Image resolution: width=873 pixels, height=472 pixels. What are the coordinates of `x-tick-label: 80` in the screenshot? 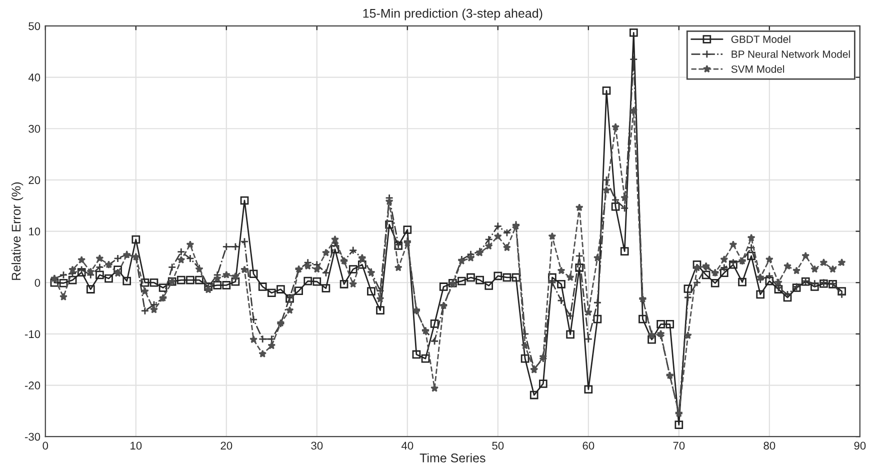 It's located at (770, 446).